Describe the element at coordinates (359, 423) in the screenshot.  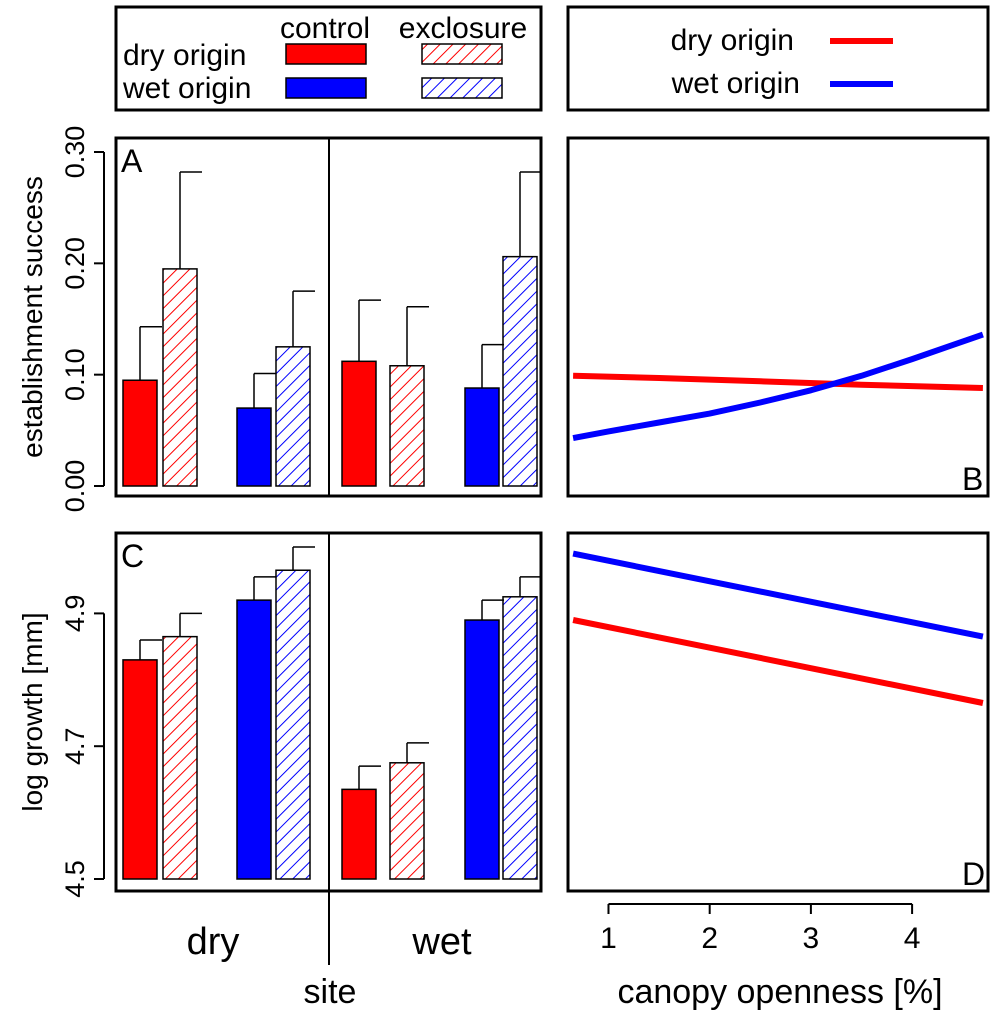
I see `bar-a-wet-site-dry-control` at that location.